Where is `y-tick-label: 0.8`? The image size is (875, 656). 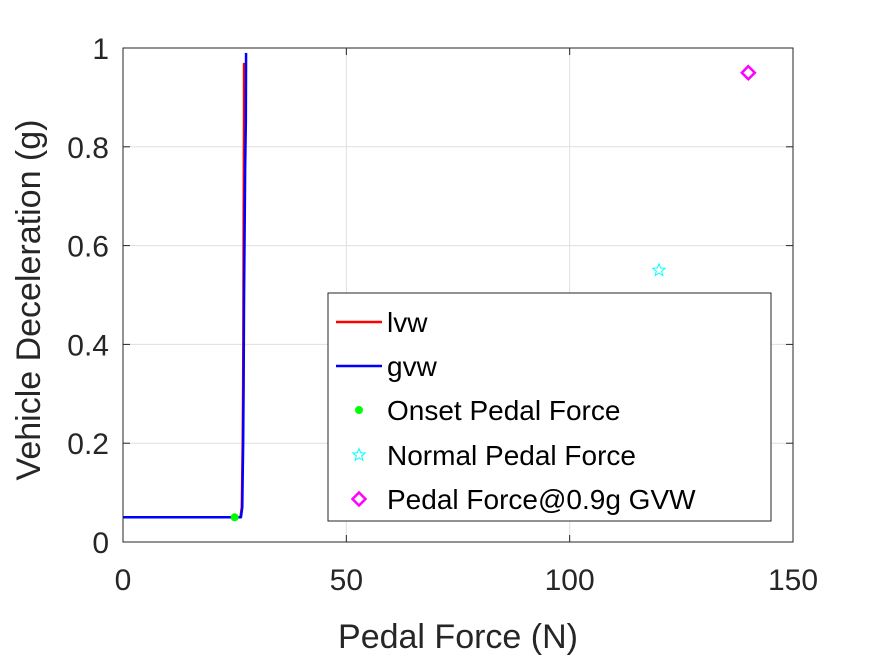
y-tick-label: 0.8 is located at coordinates (88, 148).